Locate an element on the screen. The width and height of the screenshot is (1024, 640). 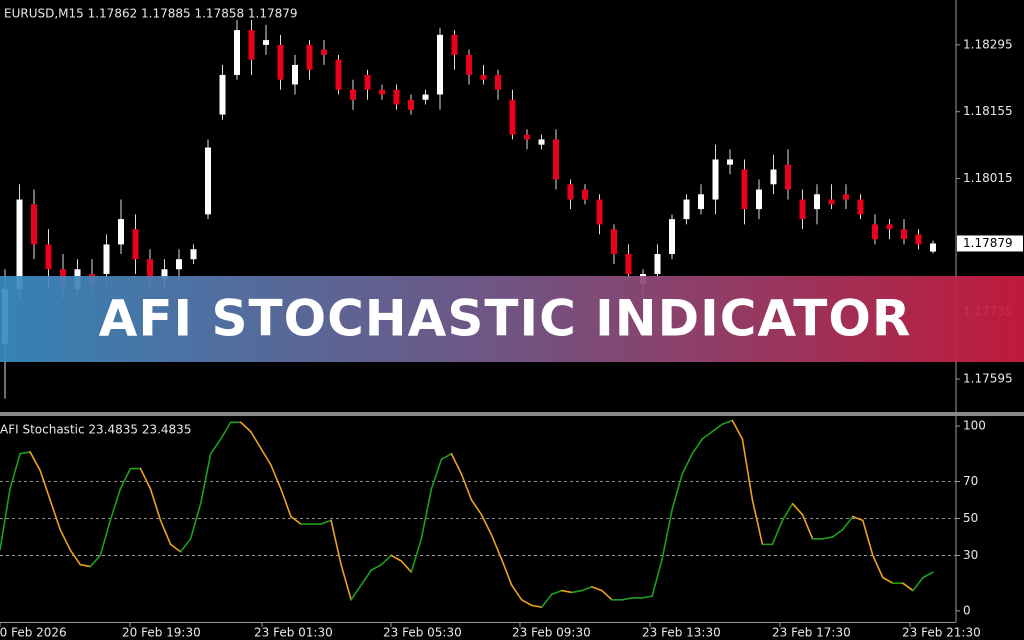
last-price-box is located at coordinates (990, 243).